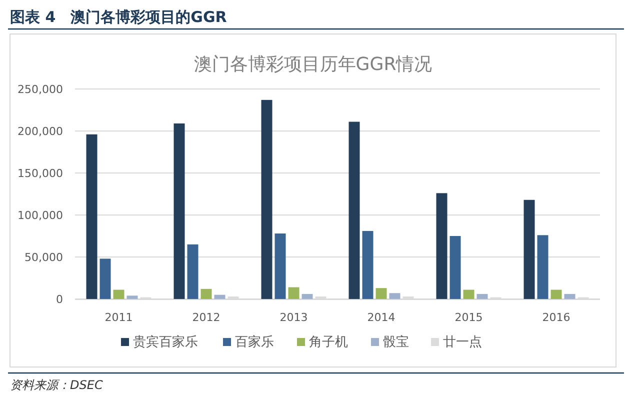 The width and height of the screenshot is (632, 399). I want to click on text: 图表 4 澳门各博彩项目的GGR, so click(119, 17).